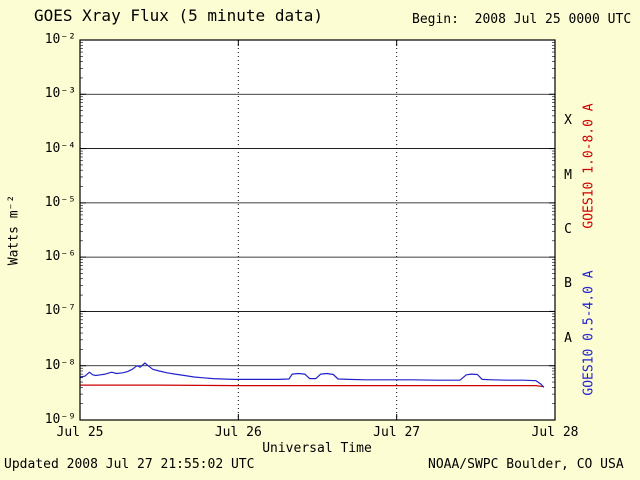  What do you see at coordinates (60, 94) in the screenshot?
I see `y-tick-label: 10⁻³` at bounding box center [60, 94].